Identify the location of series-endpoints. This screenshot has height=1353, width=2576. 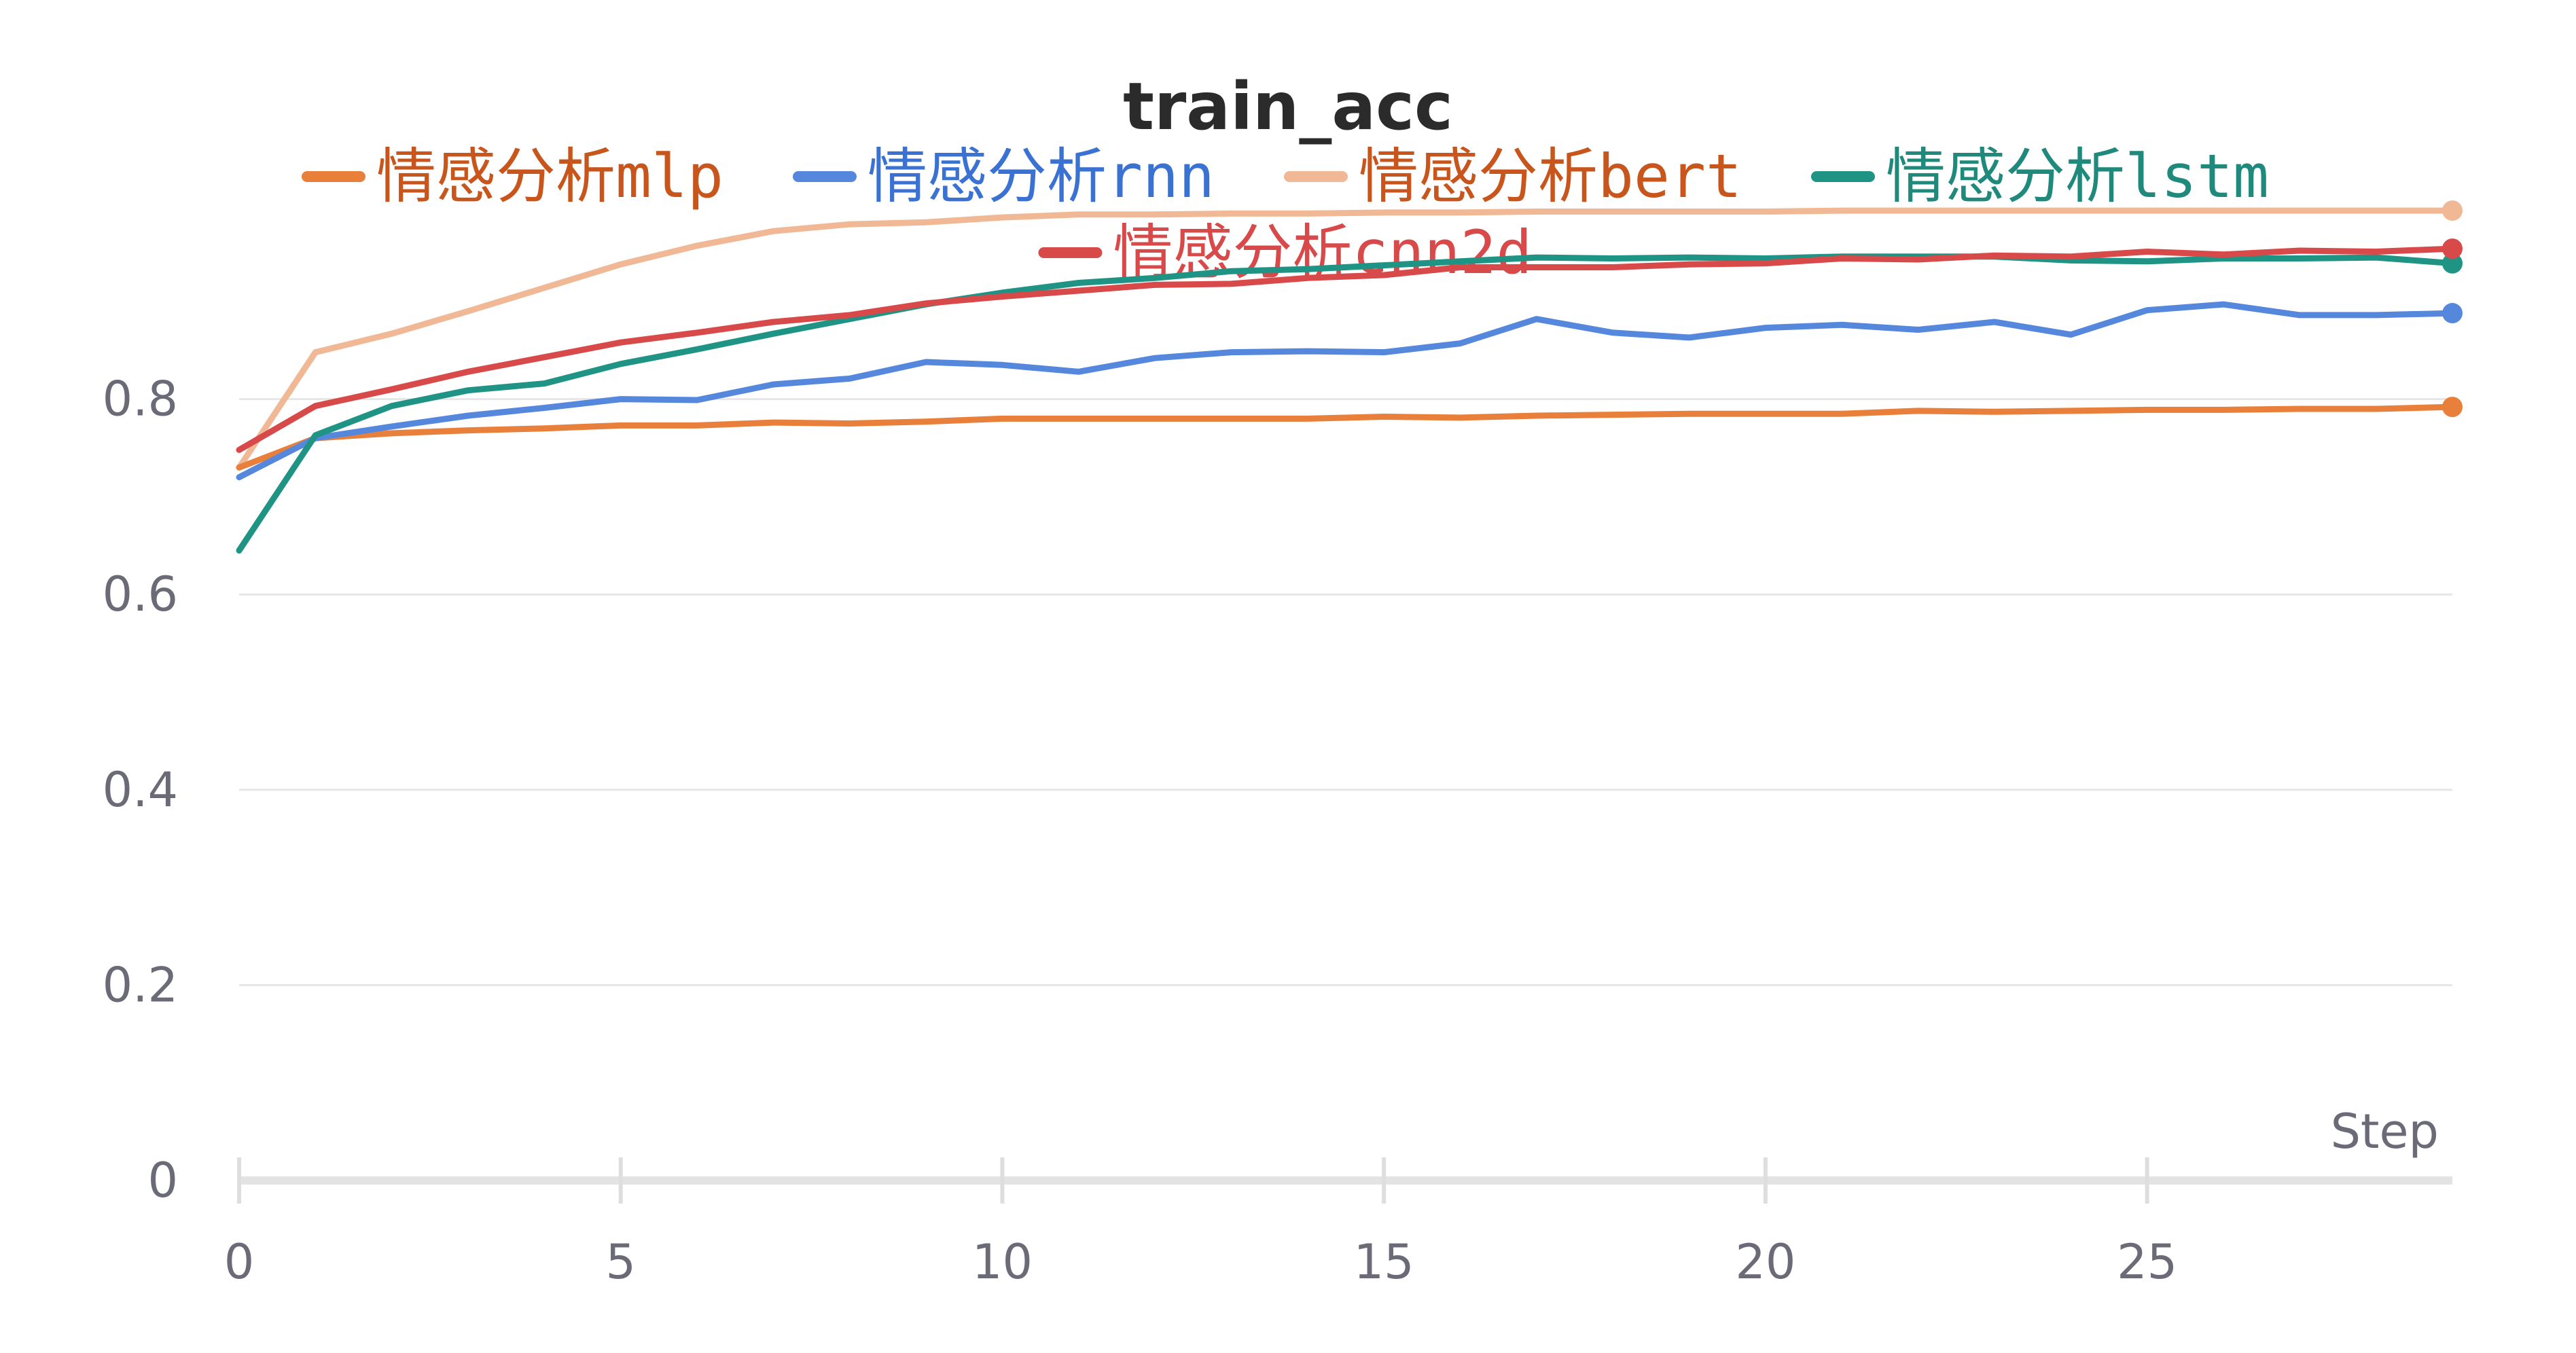
(2452, 309).